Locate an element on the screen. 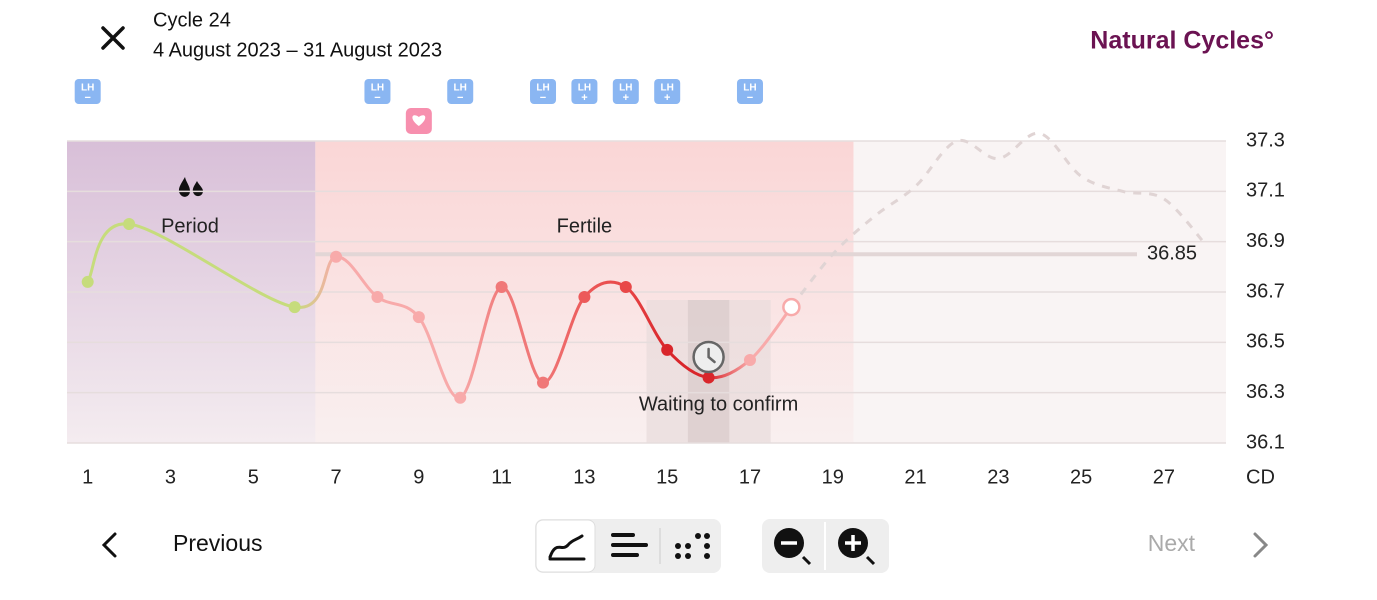  x-tick-label: 15 is located at coordinates (667, 477).